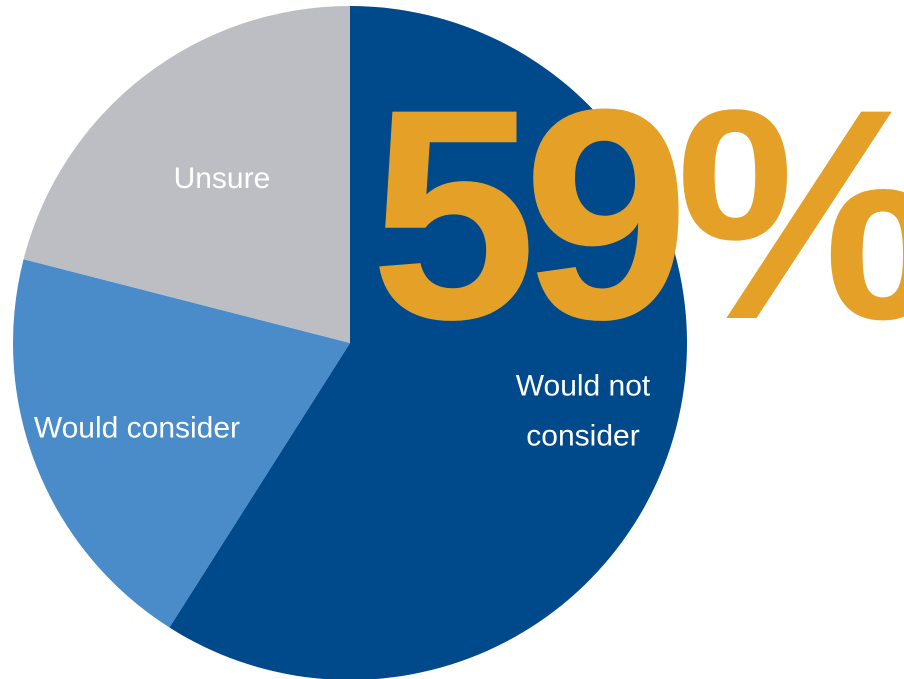 Image resolution: width=904 pixels, height=679 pixels. Describe the element at coordinates (583, 411) in the screenshot. I see `pie-slice-label: Would not consider` at that location.